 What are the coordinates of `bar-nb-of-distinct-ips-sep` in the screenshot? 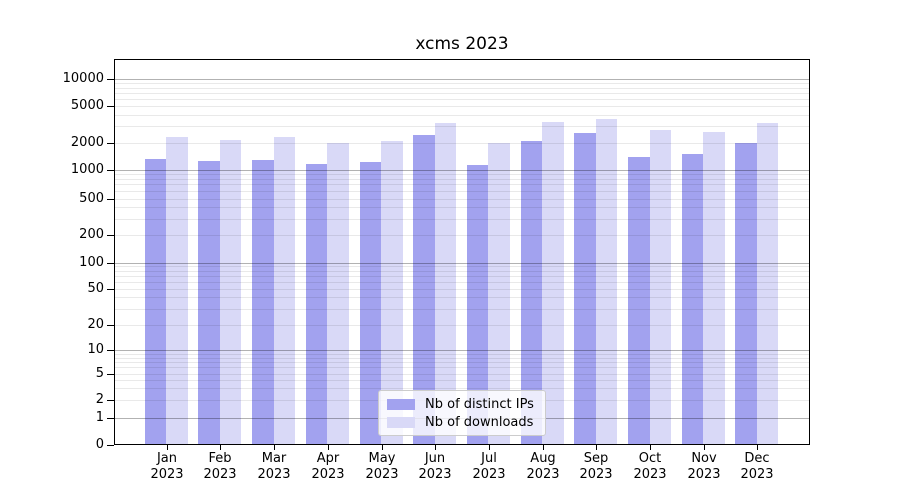 It's located at (585, 288).